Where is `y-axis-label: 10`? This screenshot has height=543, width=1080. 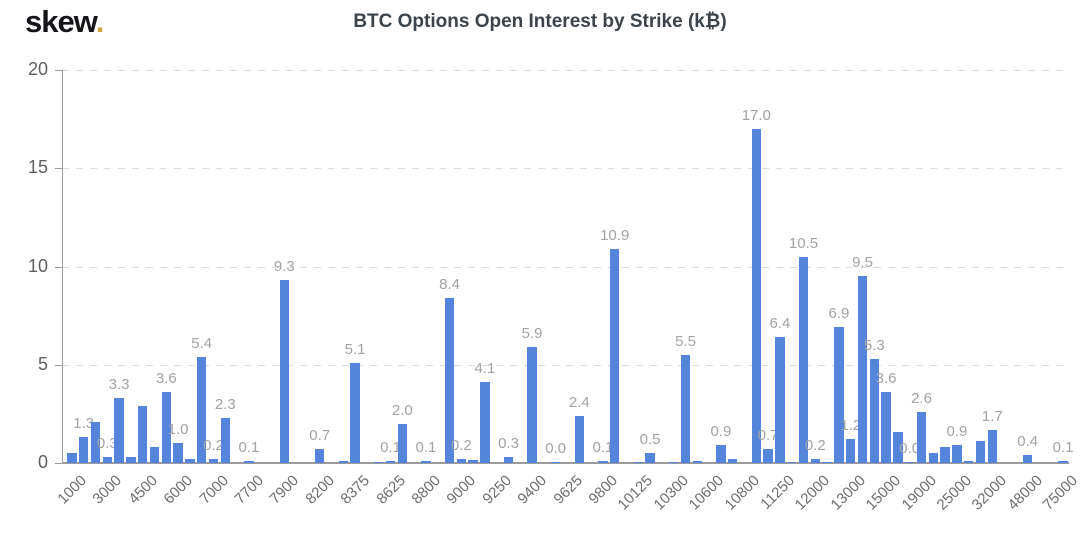
y-axis-label: 10 is located at coordinates (37, 265).